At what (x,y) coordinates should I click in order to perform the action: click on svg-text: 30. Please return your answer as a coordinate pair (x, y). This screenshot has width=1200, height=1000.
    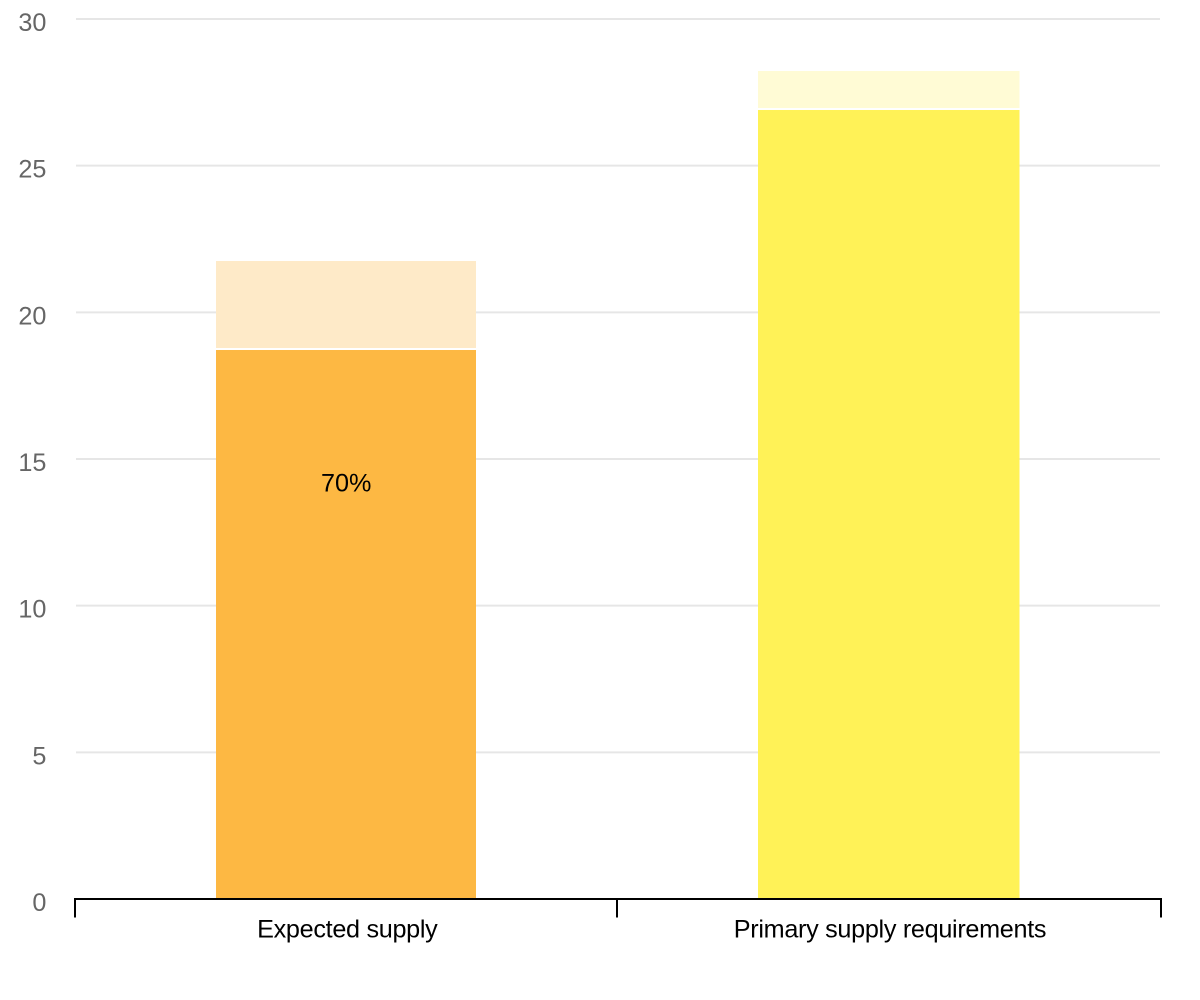
    Looking at the image, I should click on (32, 23).